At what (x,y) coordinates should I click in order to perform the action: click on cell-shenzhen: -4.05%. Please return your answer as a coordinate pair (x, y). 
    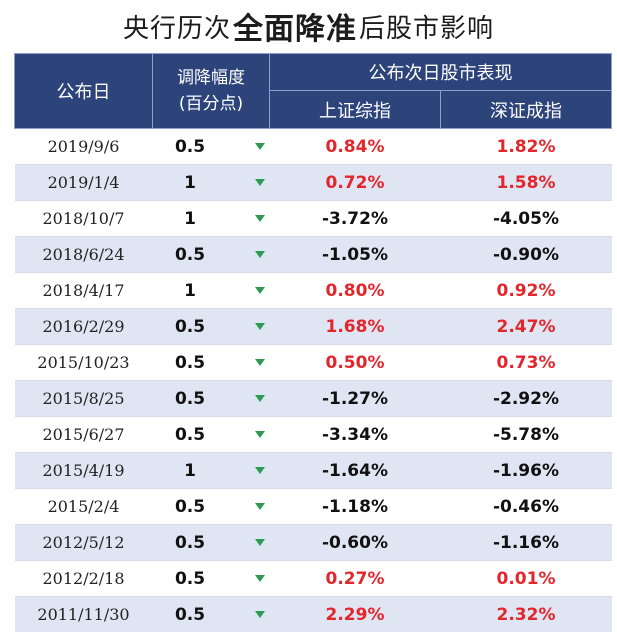
    Looking at the image, I should click on (526, 218).